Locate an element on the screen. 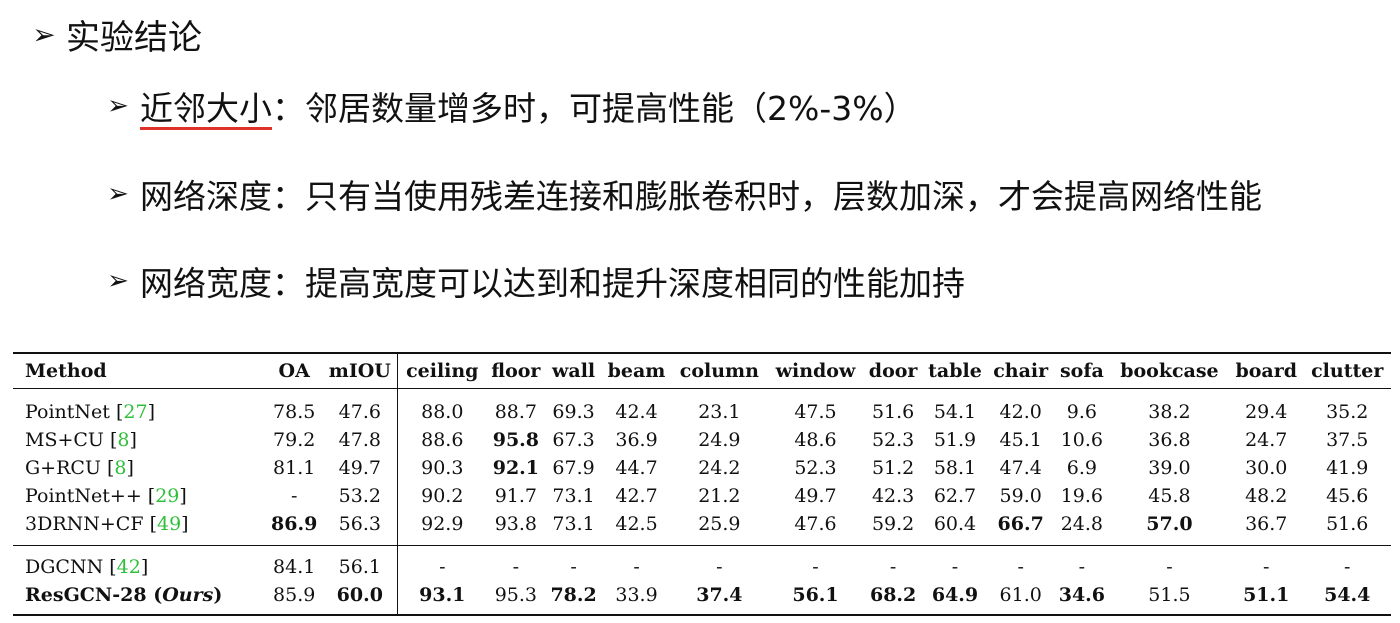  citation-link: 27 is located at coordinates (135, 412).